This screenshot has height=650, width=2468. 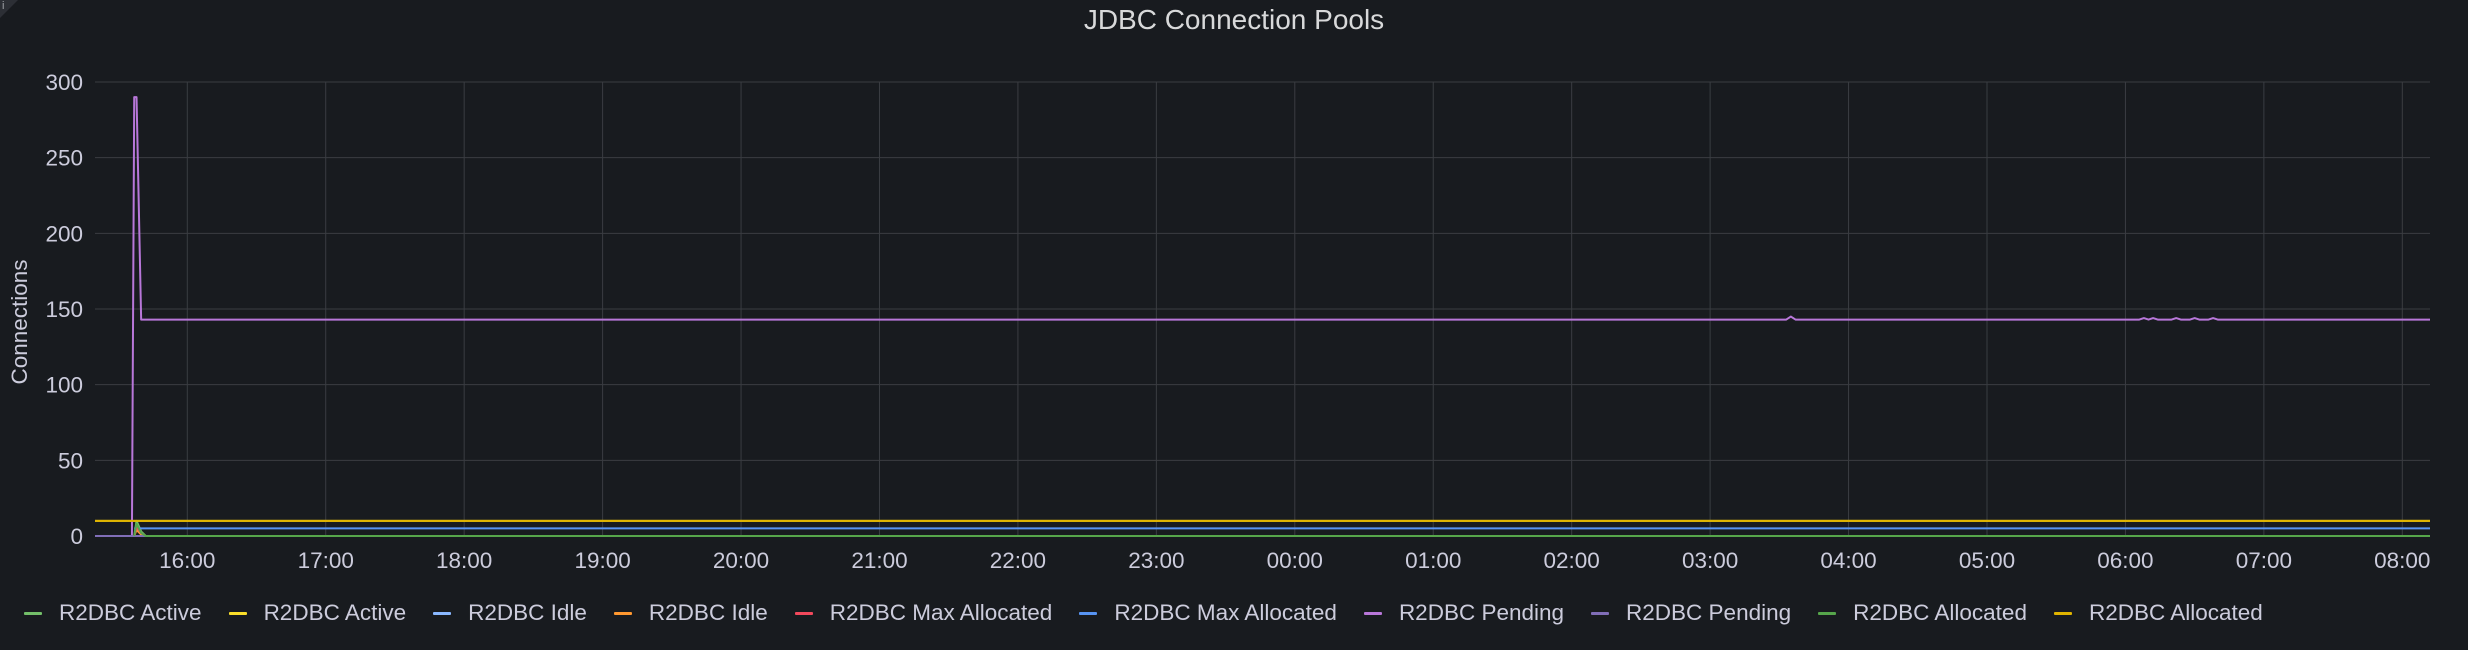 I want to click on x-tick-label: 18:00, so click(x=464, y=560).